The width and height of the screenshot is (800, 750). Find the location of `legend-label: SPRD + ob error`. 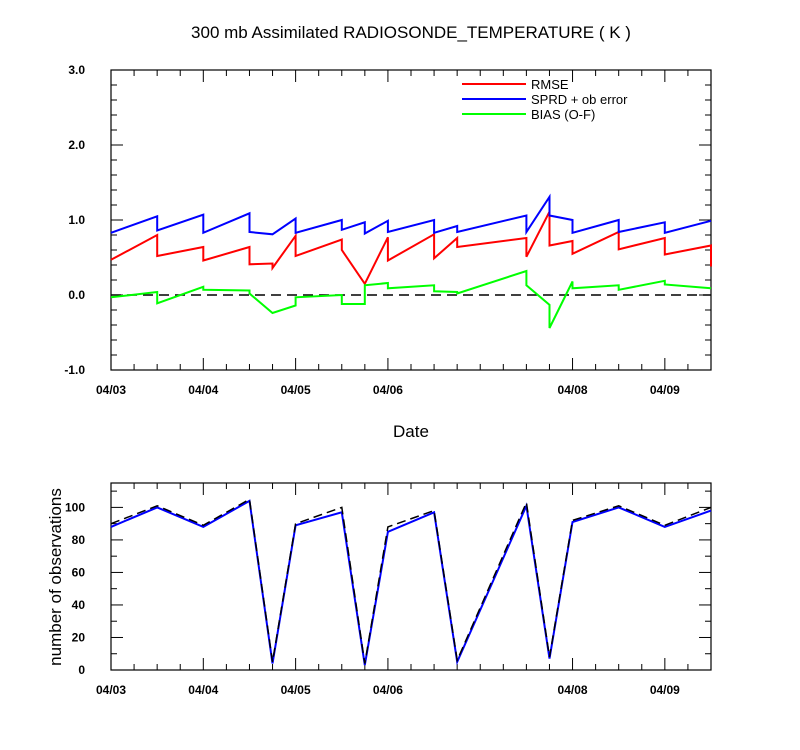

legend-label: SPRD + ob error is located at coordinates (579, 99).